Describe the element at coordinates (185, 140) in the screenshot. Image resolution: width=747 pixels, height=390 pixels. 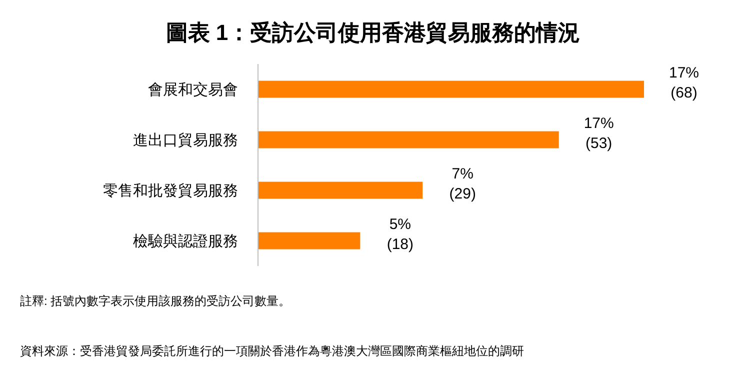
I see `category-label: 進出口貿易服務` at that location.